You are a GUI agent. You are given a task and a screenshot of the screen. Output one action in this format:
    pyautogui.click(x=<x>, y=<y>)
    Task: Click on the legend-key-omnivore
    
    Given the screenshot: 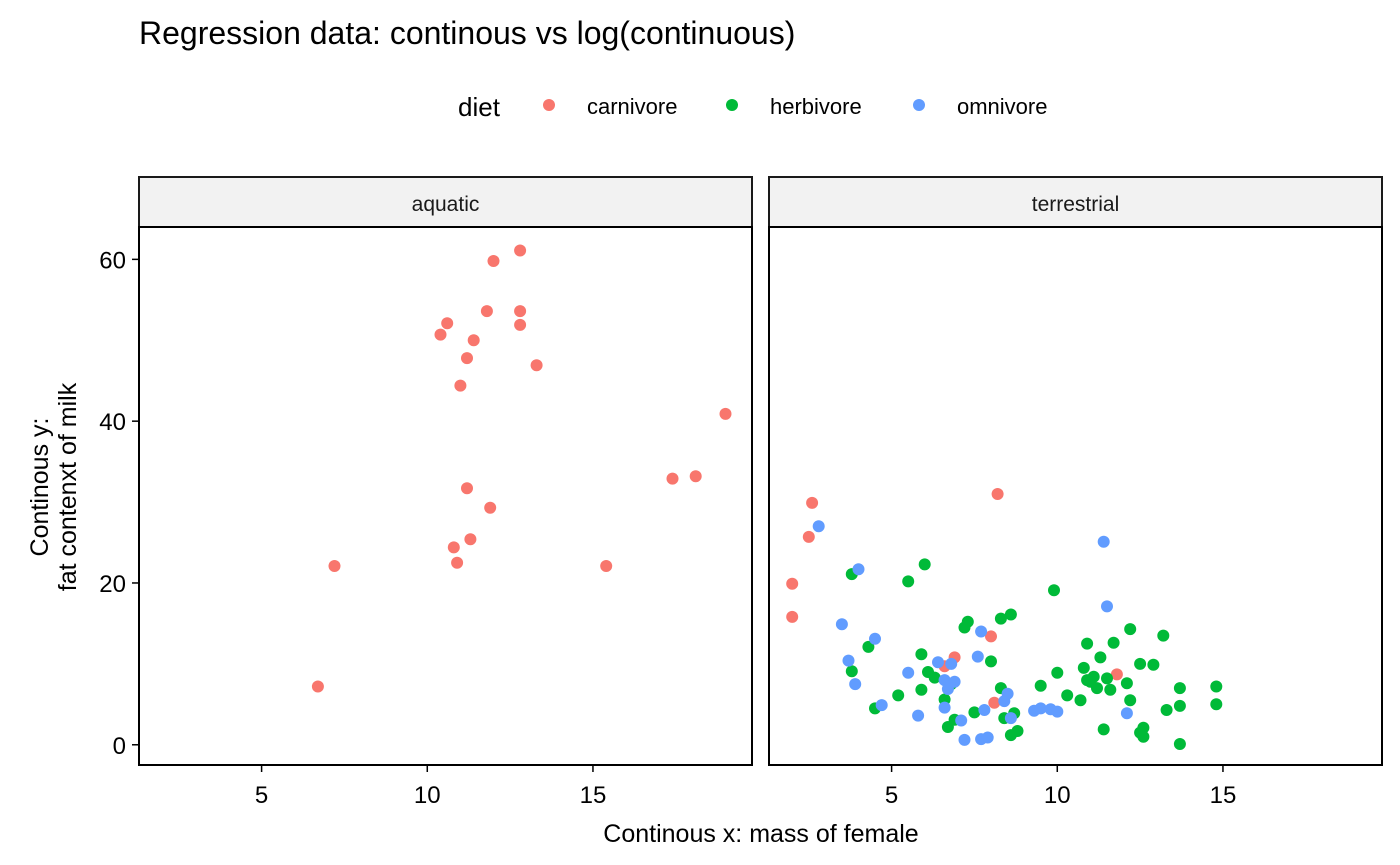 What is the action you would take?
    pyautogui.click(x=919, y=105)
    